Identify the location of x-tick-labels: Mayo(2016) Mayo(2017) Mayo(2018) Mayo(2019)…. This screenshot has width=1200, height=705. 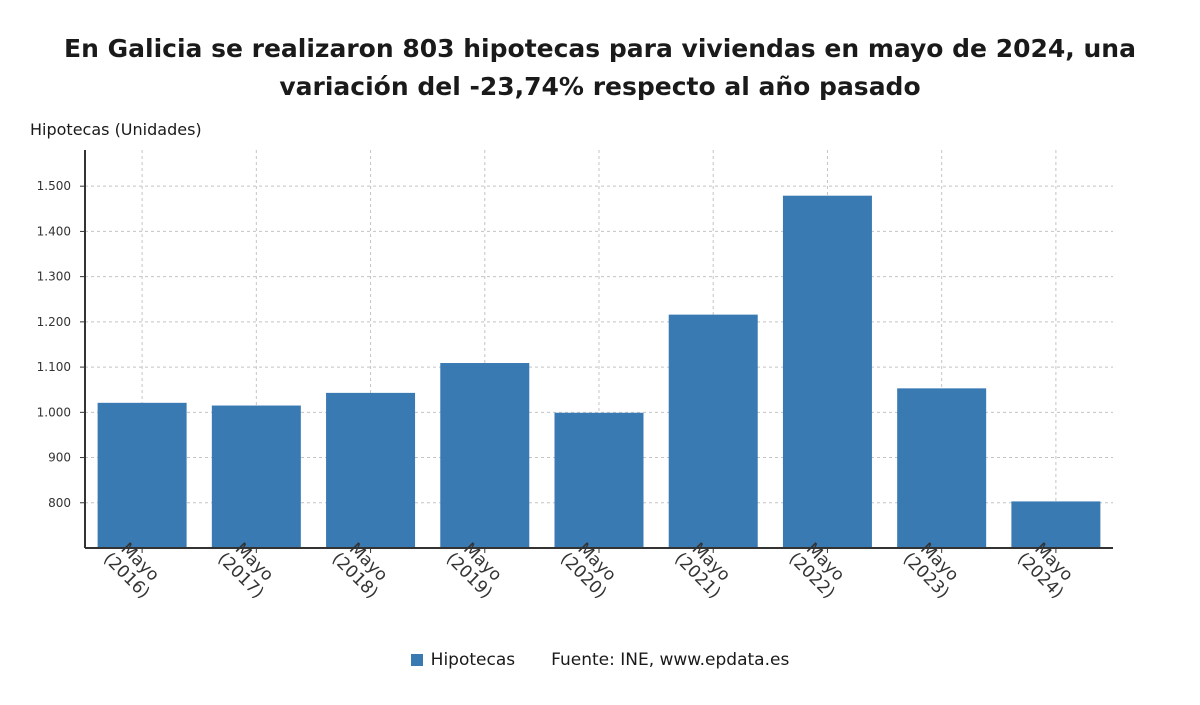
(587, 571).